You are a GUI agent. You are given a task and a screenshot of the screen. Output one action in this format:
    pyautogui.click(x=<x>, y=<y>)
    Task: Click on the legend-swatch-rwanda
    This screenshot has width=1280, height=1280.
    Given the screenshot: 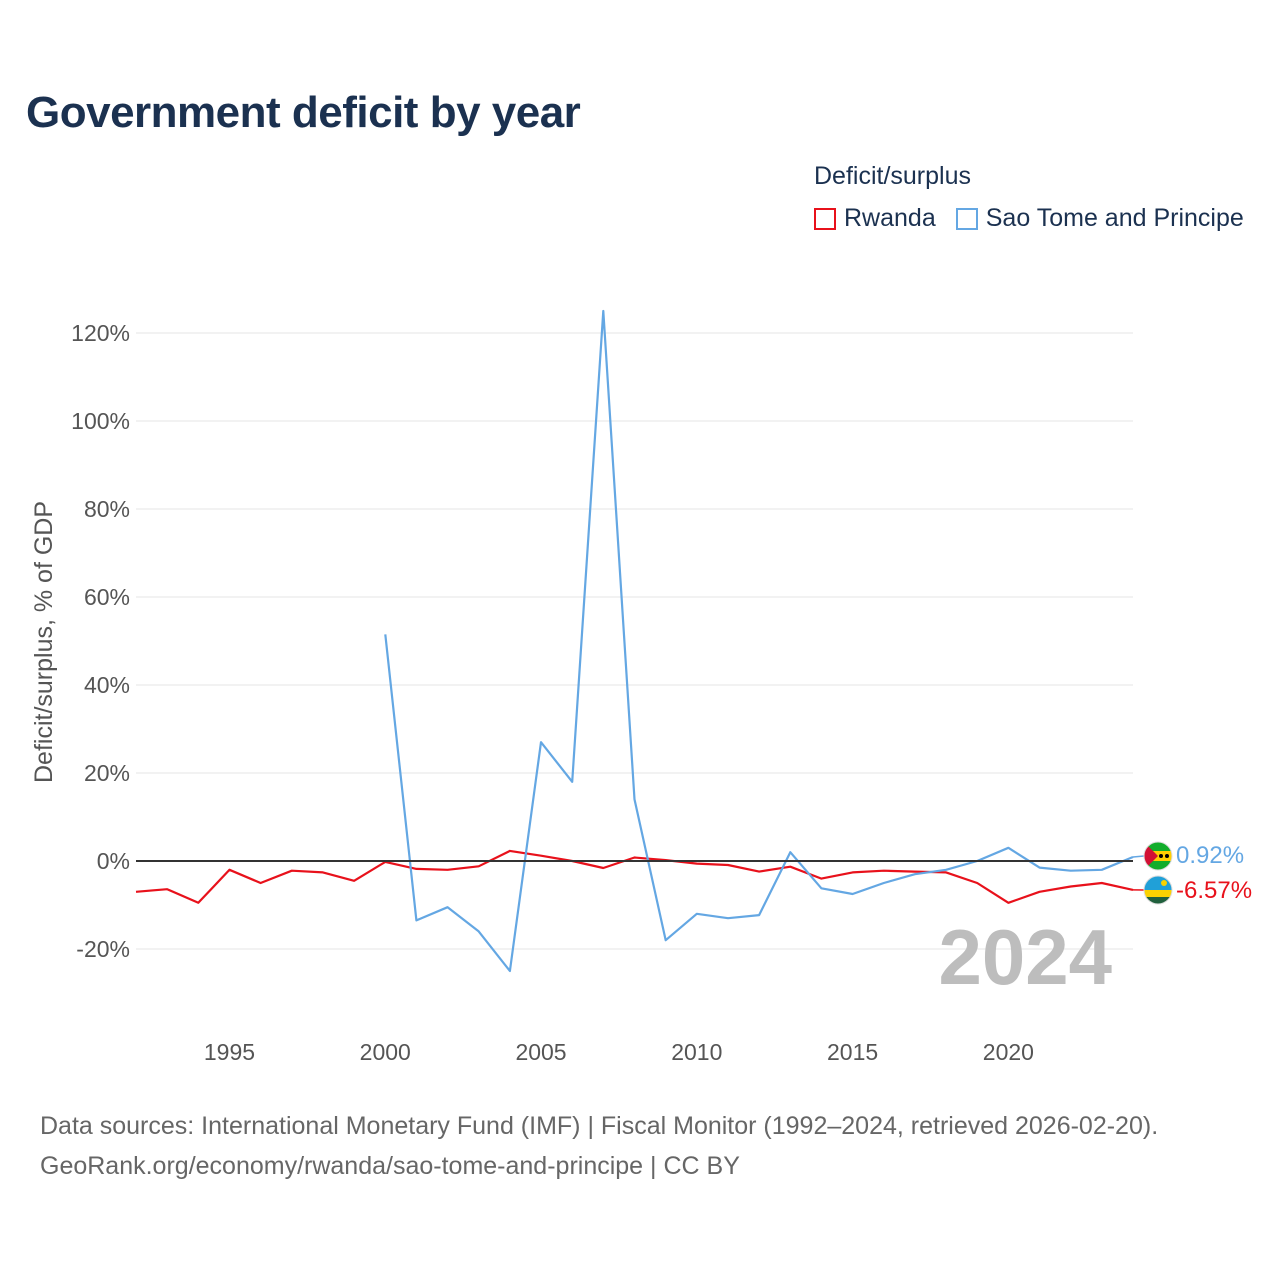 What is the action you would take?
    pyautogui.click(x=825, y=218)
    